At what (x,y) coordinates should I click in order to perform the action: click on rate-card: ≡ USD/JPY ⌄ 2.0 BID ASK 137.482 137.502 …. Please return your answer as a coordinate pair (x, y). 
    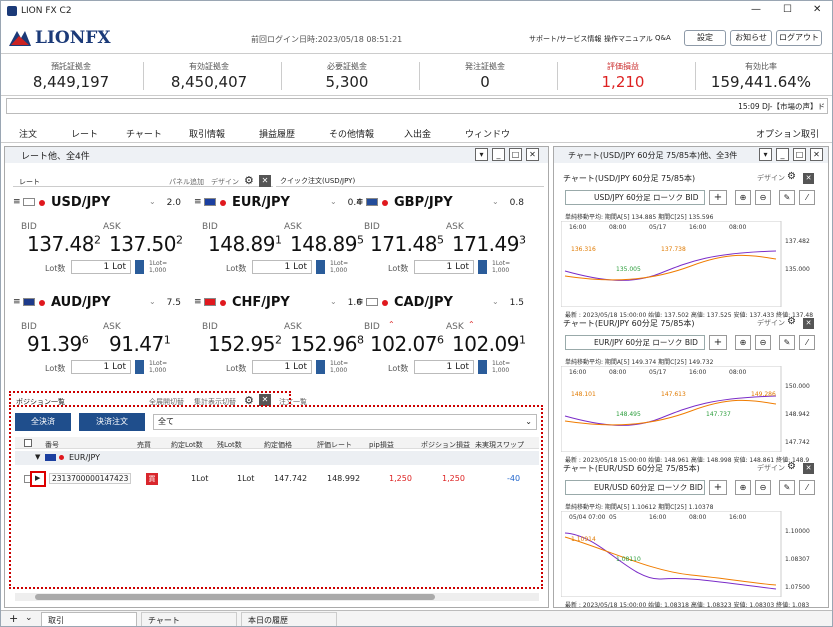
    Looking at the image, I should click on (101, 240).